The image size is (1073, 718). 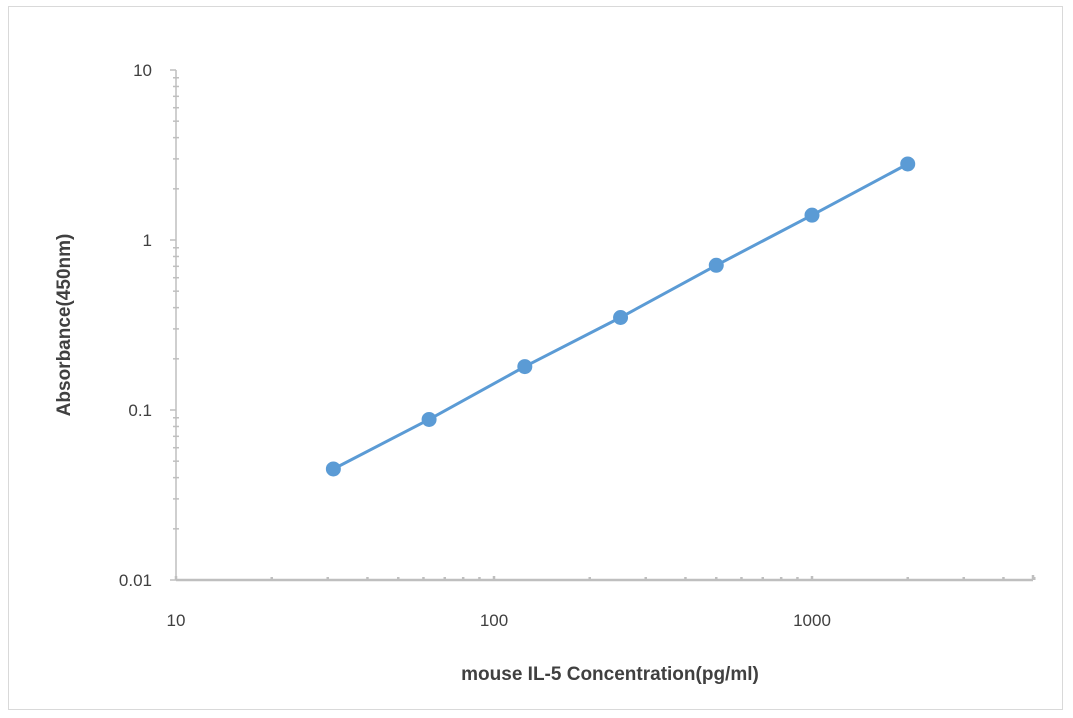 What do you see at coordinates (135, 580) in the screenshot?
I see `y-tick-label: 0.01` at bounding box center [135, 580].